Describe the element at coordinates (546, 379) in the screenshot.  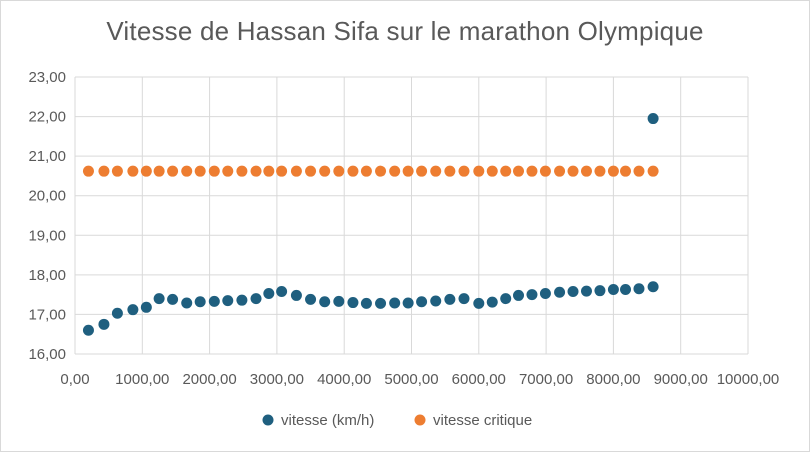
I see `x-tick-label: 7000,00` at that location.